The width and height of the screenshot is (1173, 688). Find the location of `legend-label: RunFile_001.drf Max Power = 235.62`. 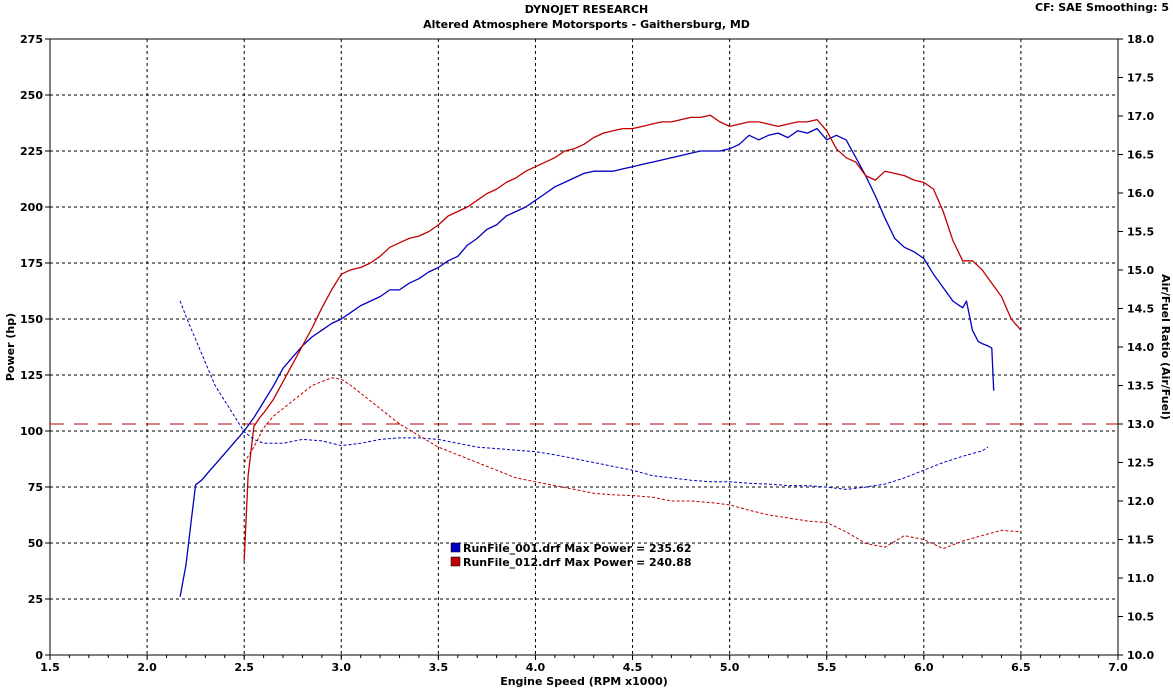

legend-label: RunFile_001.drf Max Power = 235.62 is located at coordinates (577, 548).